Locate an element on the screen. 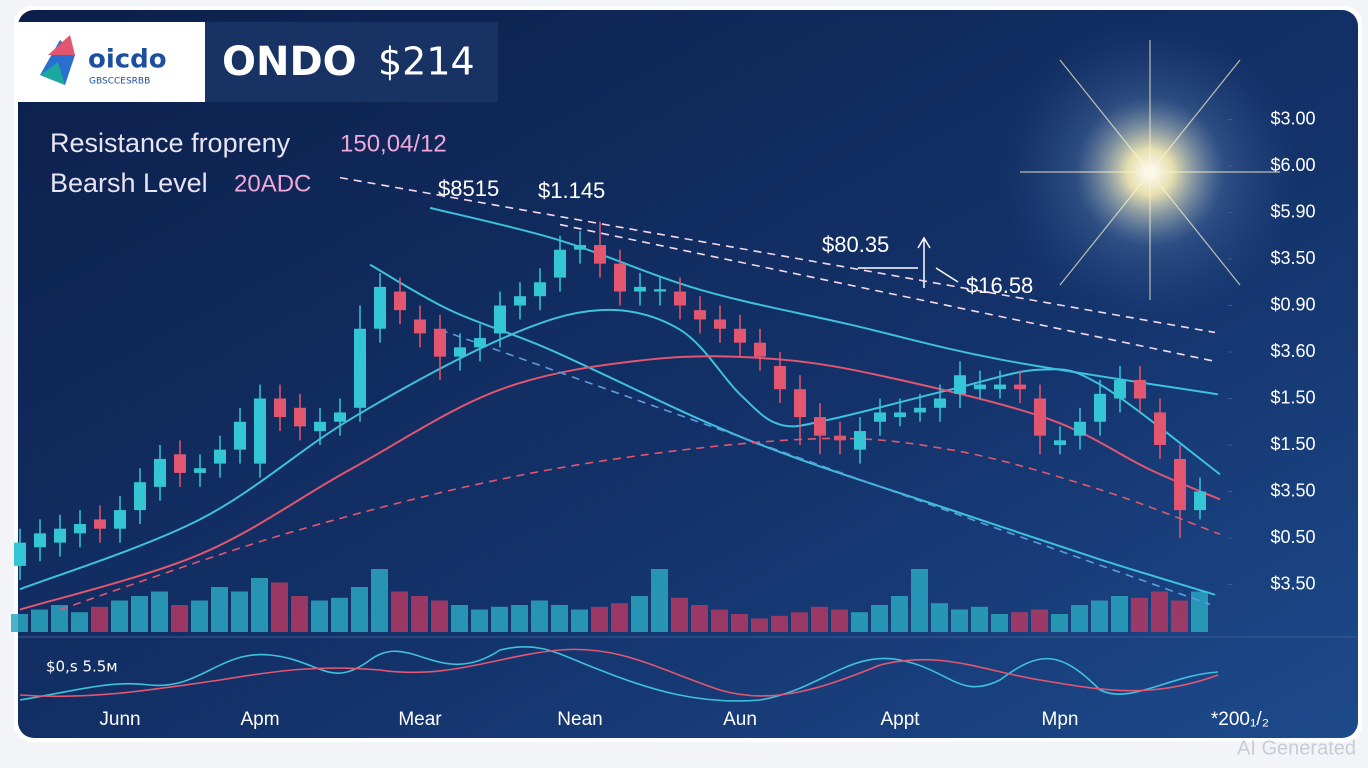 Image resolution: width=1368 pixels, height=768 pixels. annotation: $1.145 is located at coordinates (571, 190).